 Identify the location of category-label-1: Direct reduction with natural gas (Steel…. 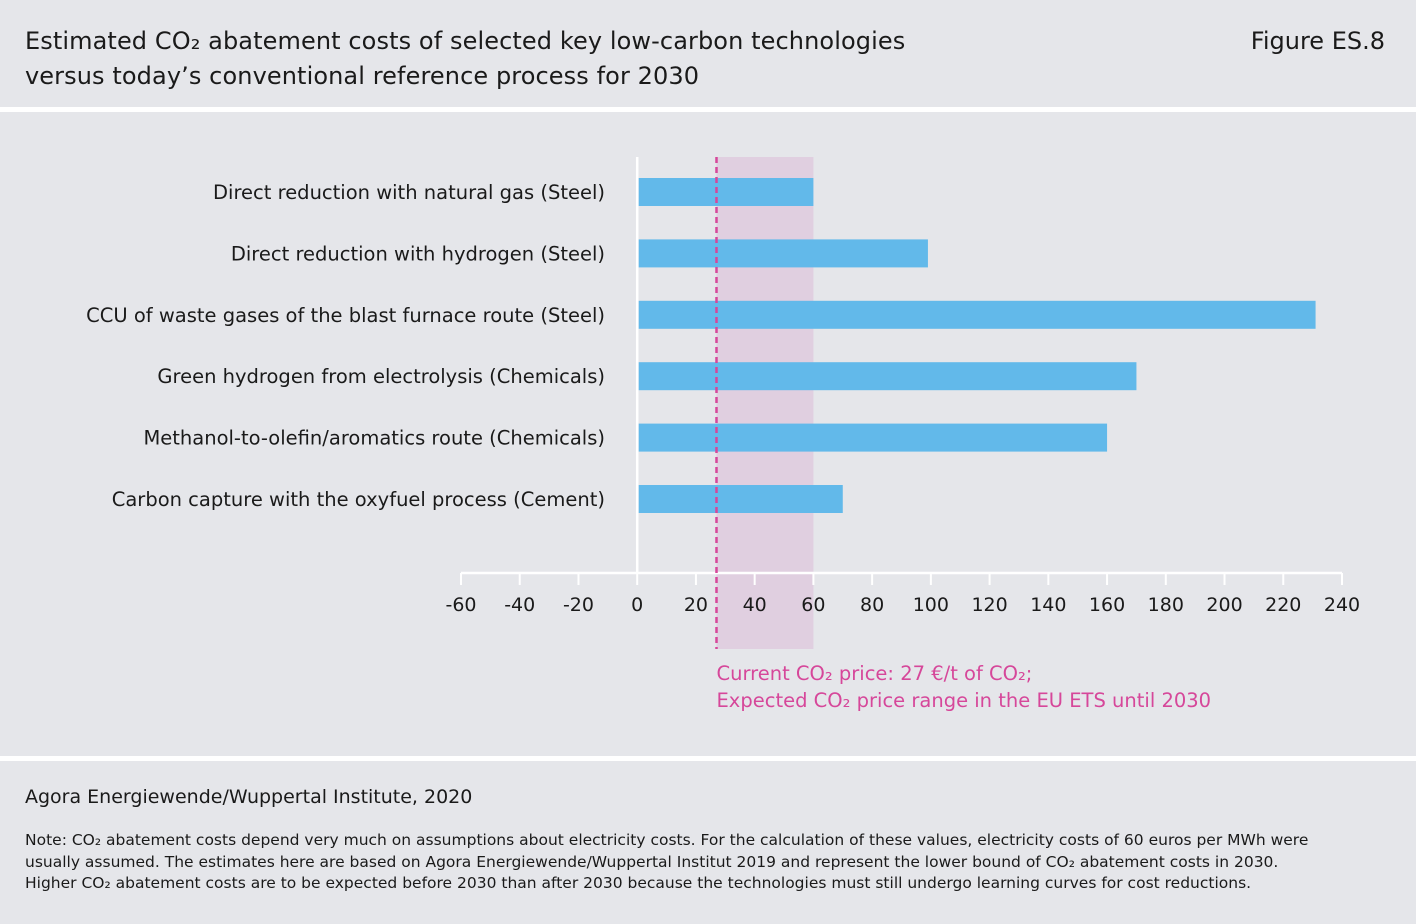
(409, 192).